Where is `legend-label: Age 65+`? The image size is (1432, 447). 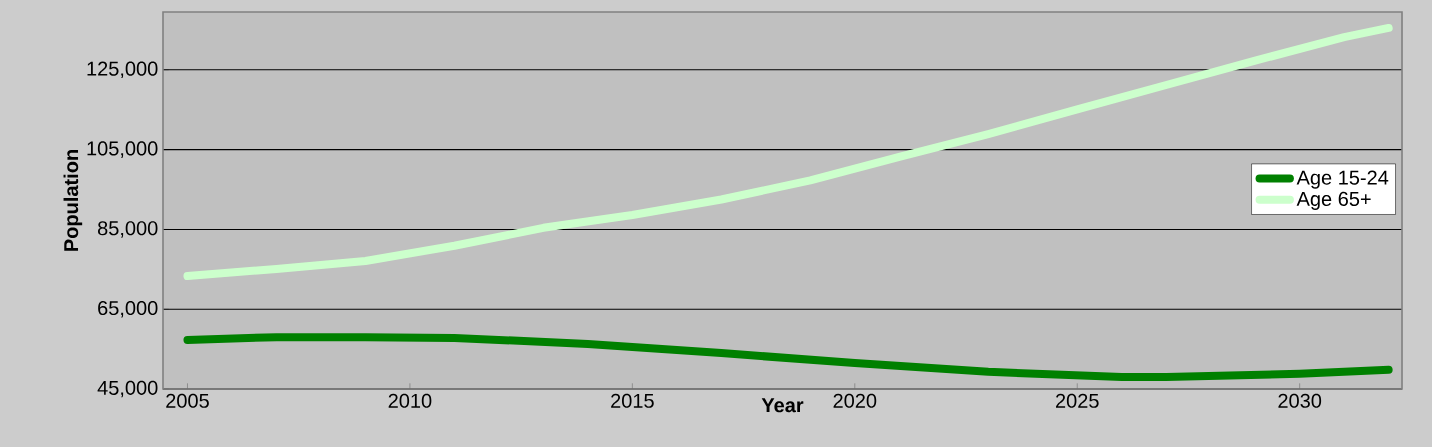 legend-label: Age 65+ is located at coordinates (1333, 200).